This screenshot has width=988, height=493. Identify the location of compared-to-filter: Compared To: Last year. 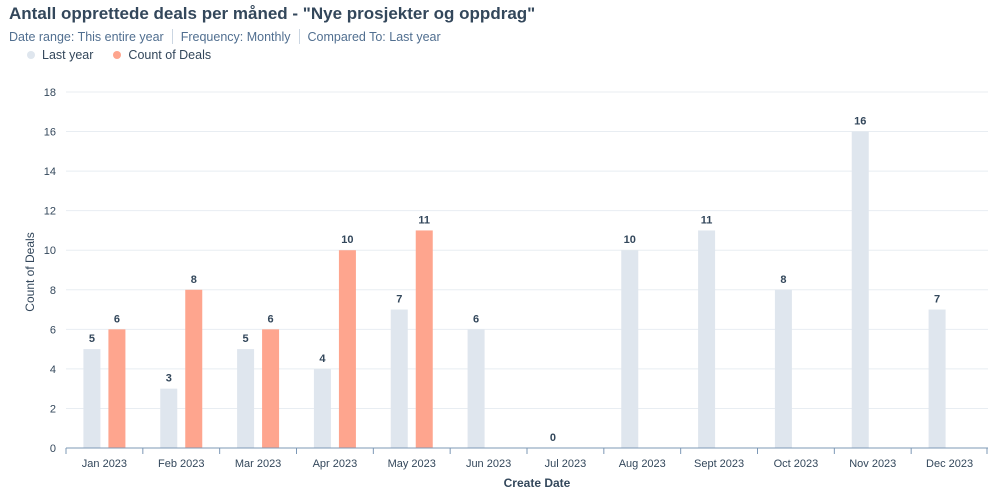
(374, 36).